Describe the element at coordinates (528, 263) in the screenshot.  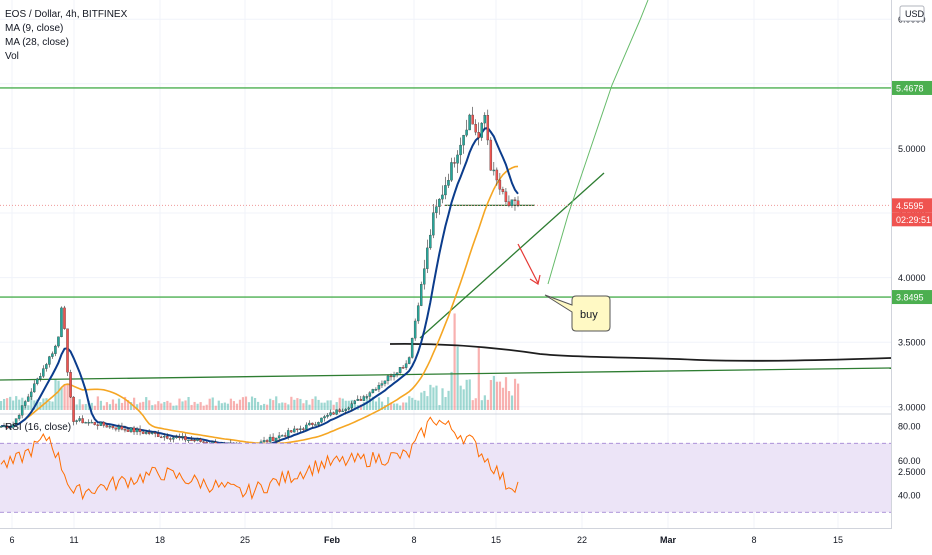
I see `projection-down` at that location.